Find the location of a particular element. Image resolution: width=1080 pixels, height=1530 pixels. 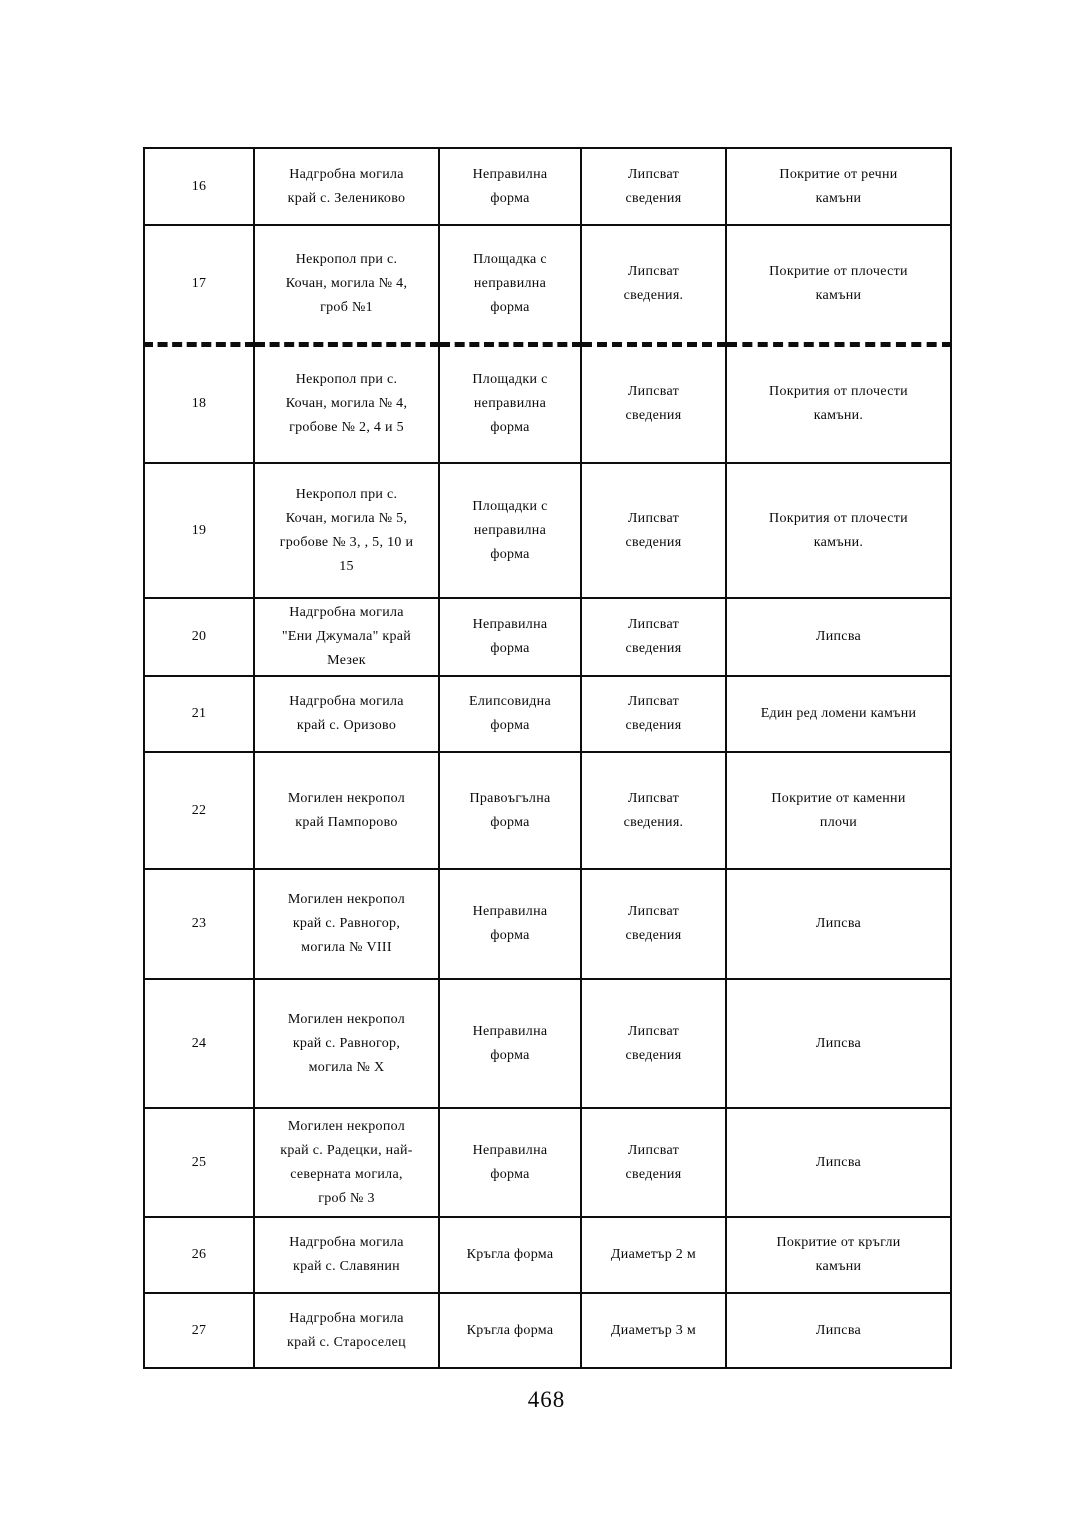

site-cell: Надгробна могила край с. Оризово is located at coordinates (346, 714).